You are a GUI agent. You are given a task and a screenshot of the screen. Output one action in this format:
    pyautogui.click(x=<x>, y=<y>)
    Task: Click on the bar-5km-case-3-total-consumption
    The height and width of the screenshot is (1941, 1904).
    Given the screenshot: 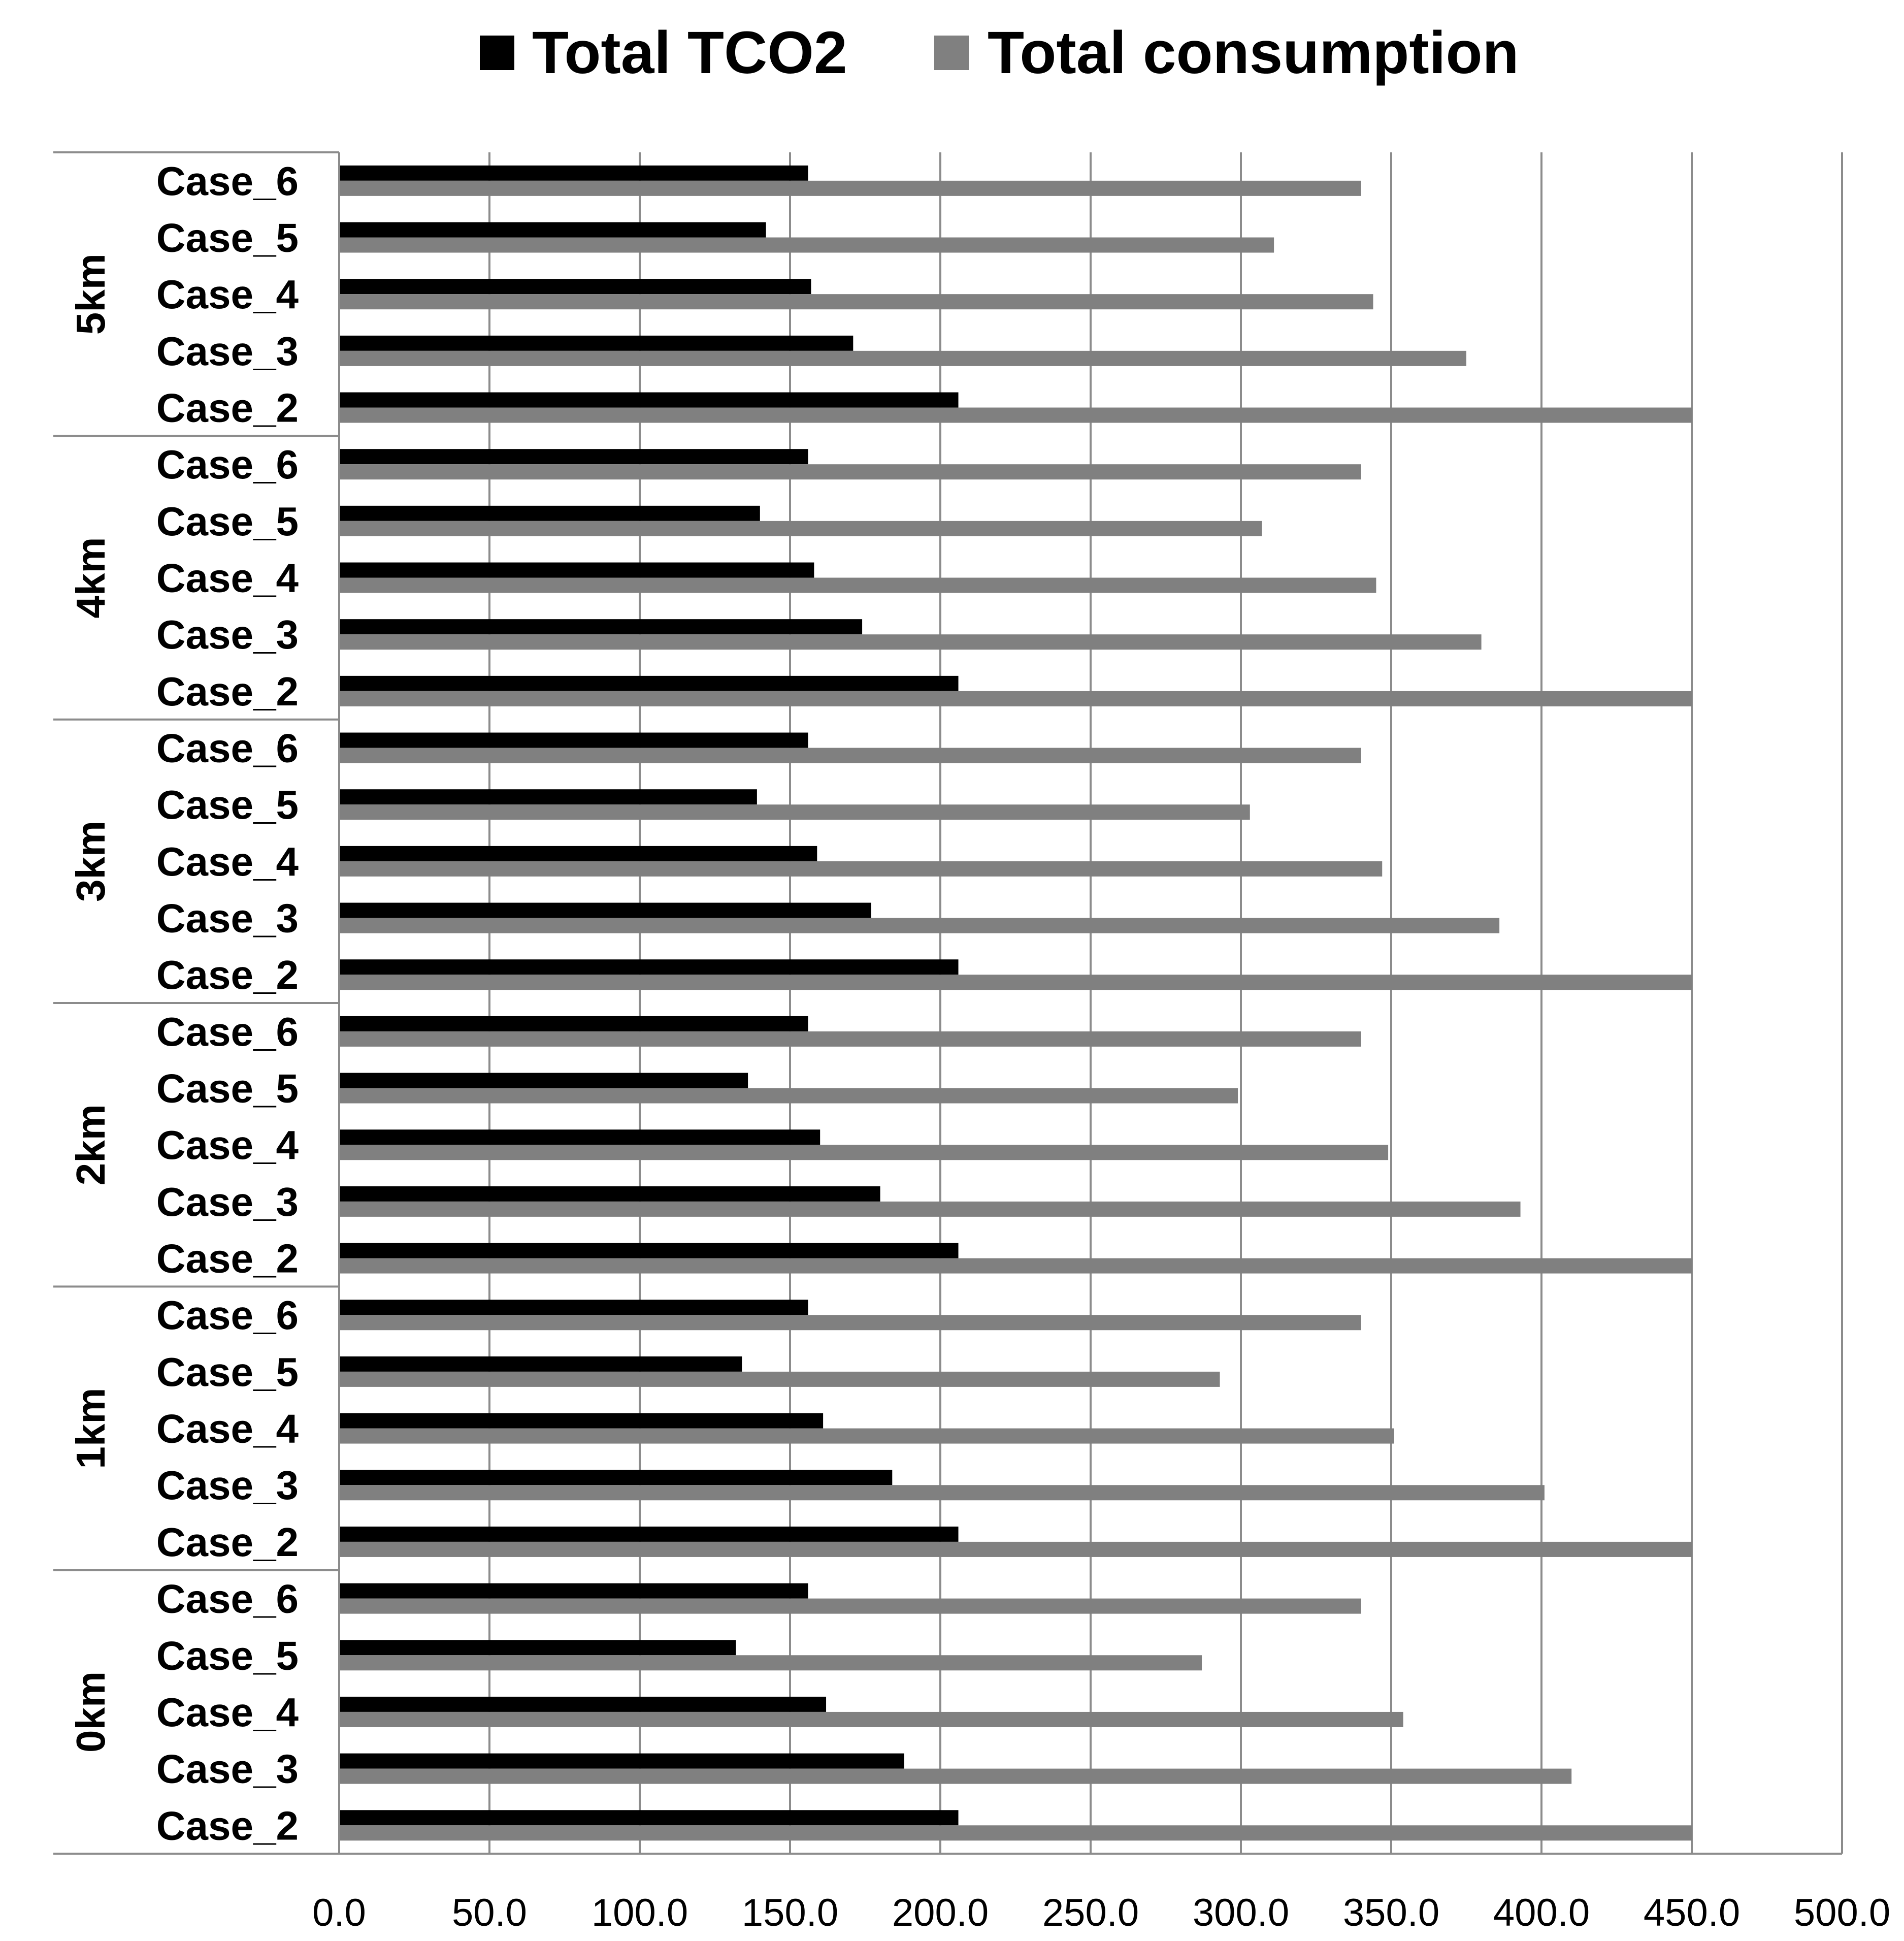 What is the action you would take?
    pyautogui.click(x=903, y=358)
    